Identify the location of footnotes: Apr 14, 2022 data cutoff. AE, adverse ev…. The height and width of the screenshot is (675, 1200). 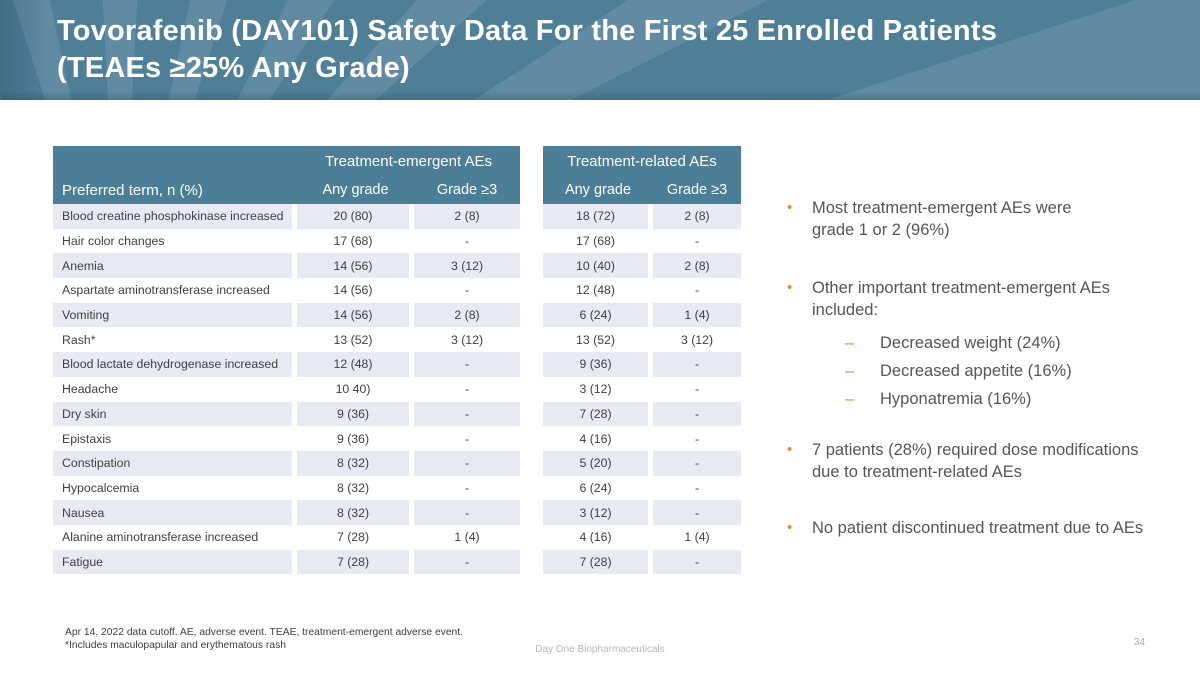
(264, 639).